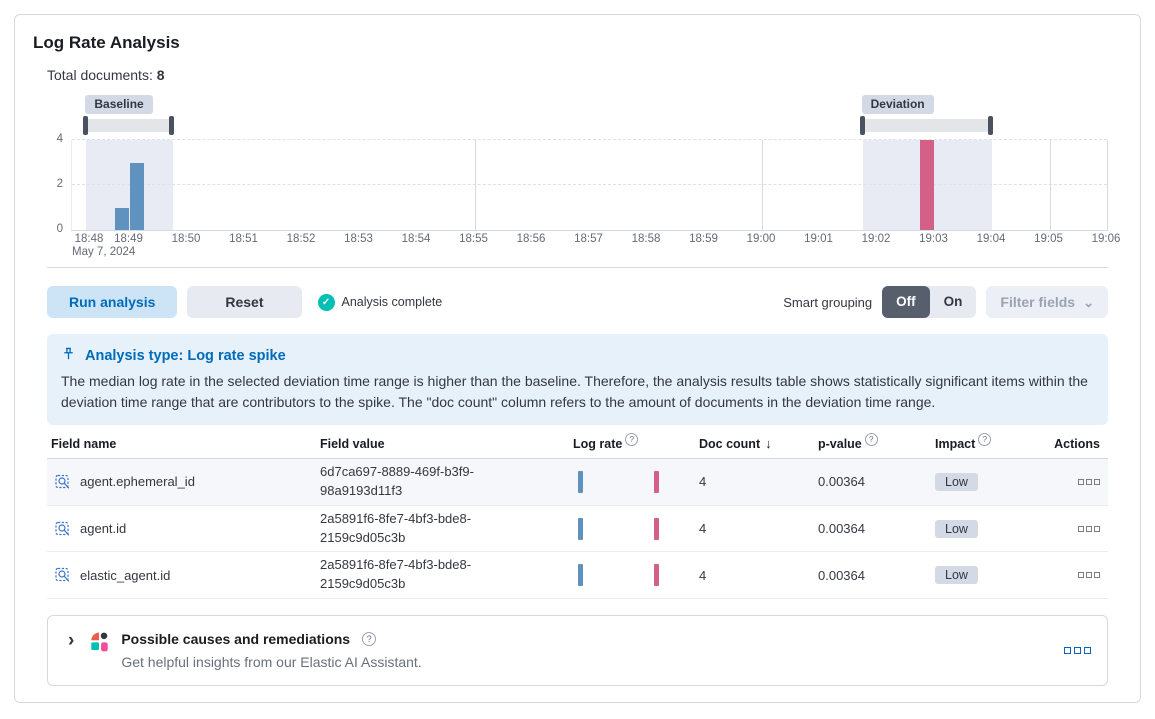 The height and width of the screenshot is (719, 1155). What do you see at coordinates (136, 196) in the screenshot?
I see `histogram-bar-baseline` at bounding box center [136, 196].